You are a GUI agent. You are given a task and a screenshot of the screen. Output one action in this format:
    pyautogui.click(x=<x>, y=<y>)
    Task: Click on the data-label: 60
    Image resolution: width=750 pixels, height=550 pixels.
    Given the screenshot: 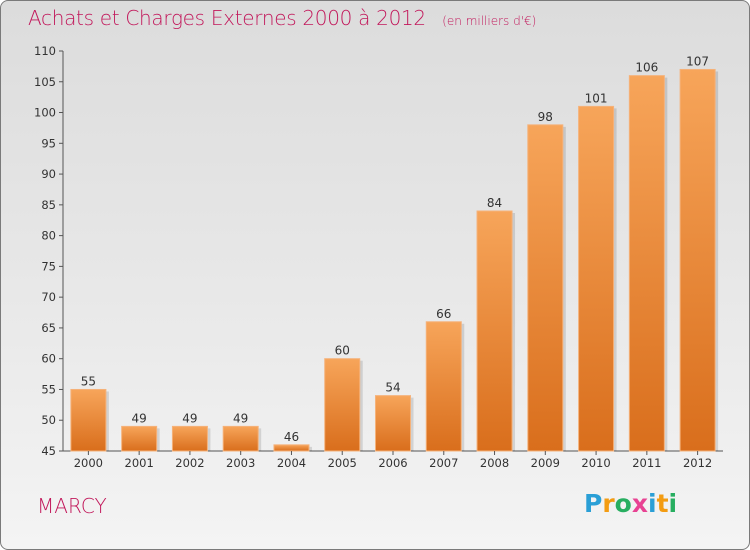 What is the action you would take?
    pyautogui.click(x=342, y=351)
    